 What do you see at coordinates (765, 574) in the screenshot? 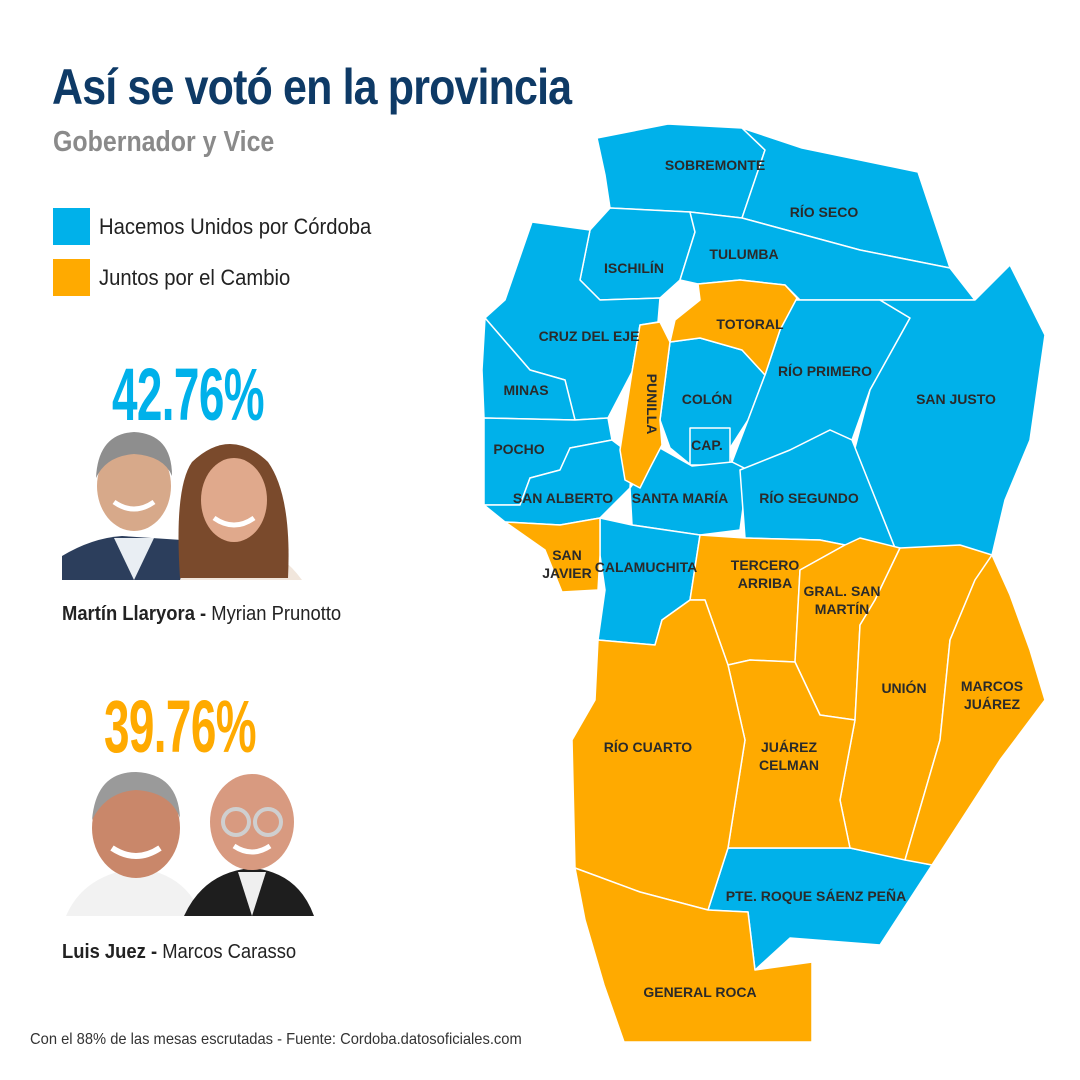
I see `department-label: TERCERO ARRIBA` at bounding box center [765, 574].